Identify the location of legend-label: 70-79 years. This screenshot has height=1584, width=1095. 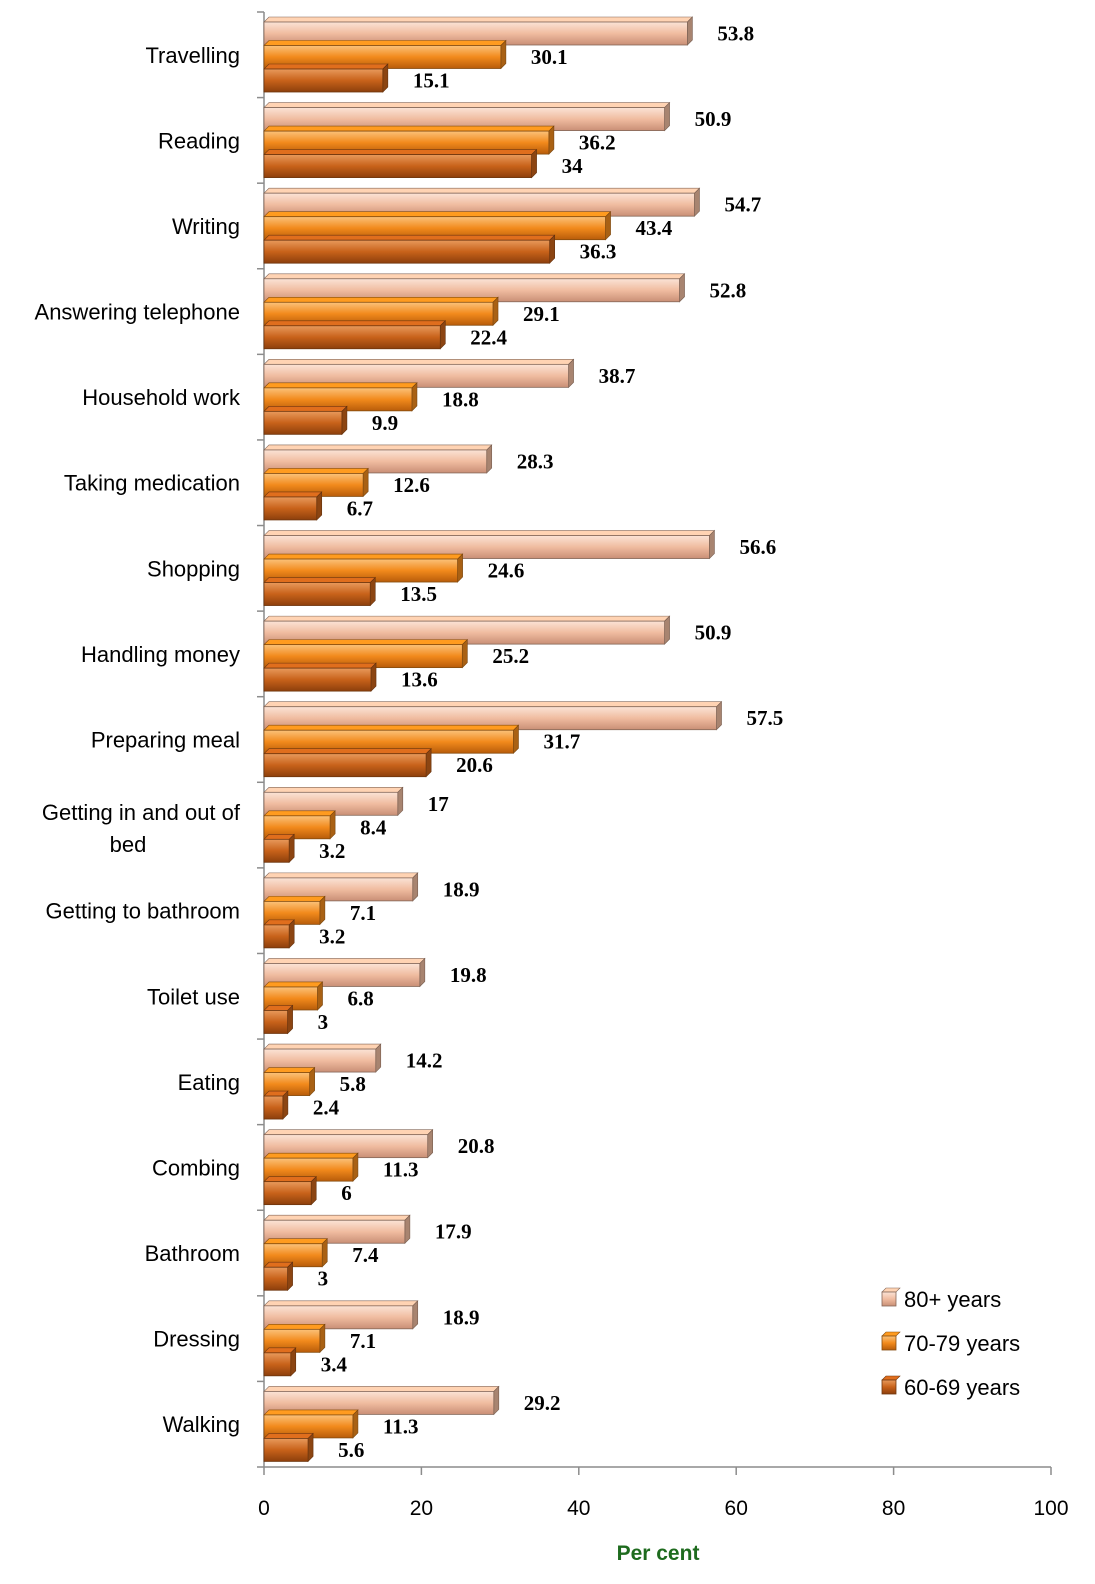
(962, 1343).